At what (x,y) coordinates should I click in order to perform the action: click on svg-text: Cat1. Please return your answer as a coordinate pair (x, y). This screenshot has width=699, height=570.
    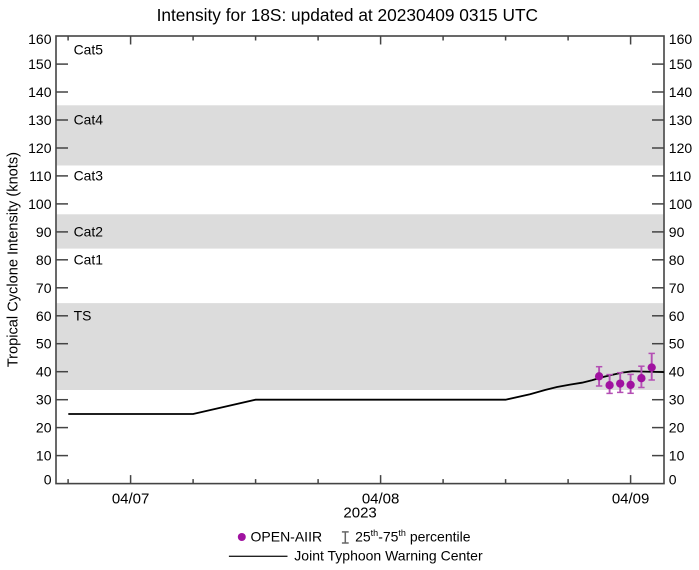
    Looking at the image, I should click on (89, 260).